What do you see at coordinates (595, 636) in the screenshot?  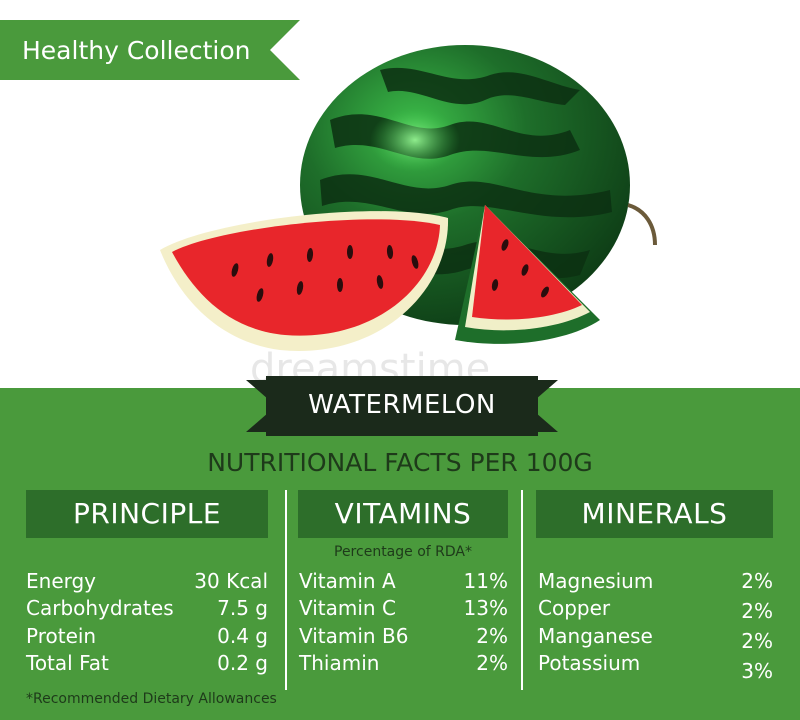 I see `mineral-item-name: Manganese` at bounding box center [595, 636].